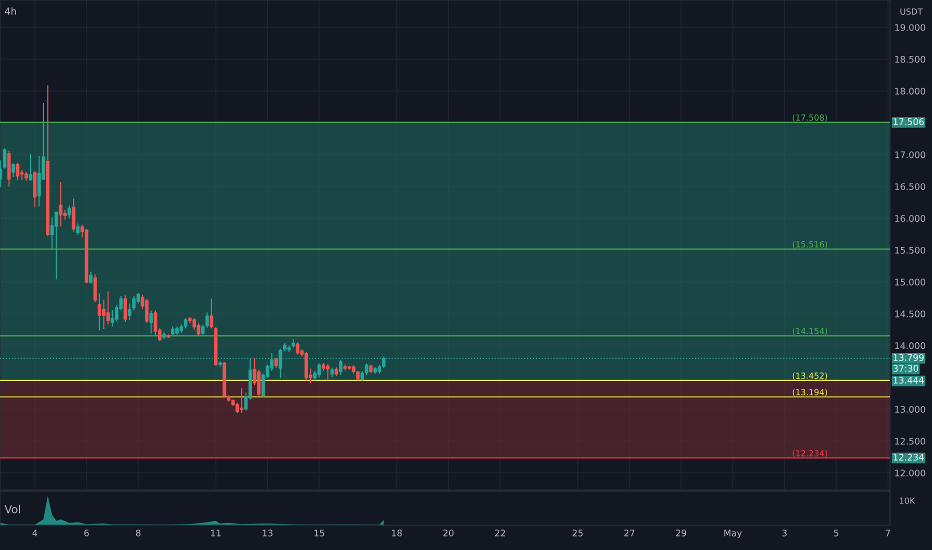  I want to click on y-axis-title: USDT, so click(911, 11).